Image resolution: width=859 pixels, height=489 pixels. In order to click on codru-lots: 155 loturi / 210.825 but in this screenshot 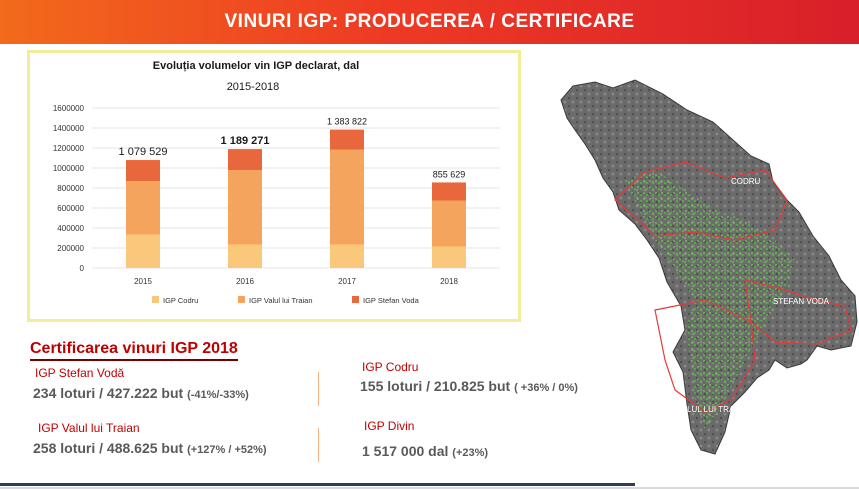, I will do `click(435, 386)`.